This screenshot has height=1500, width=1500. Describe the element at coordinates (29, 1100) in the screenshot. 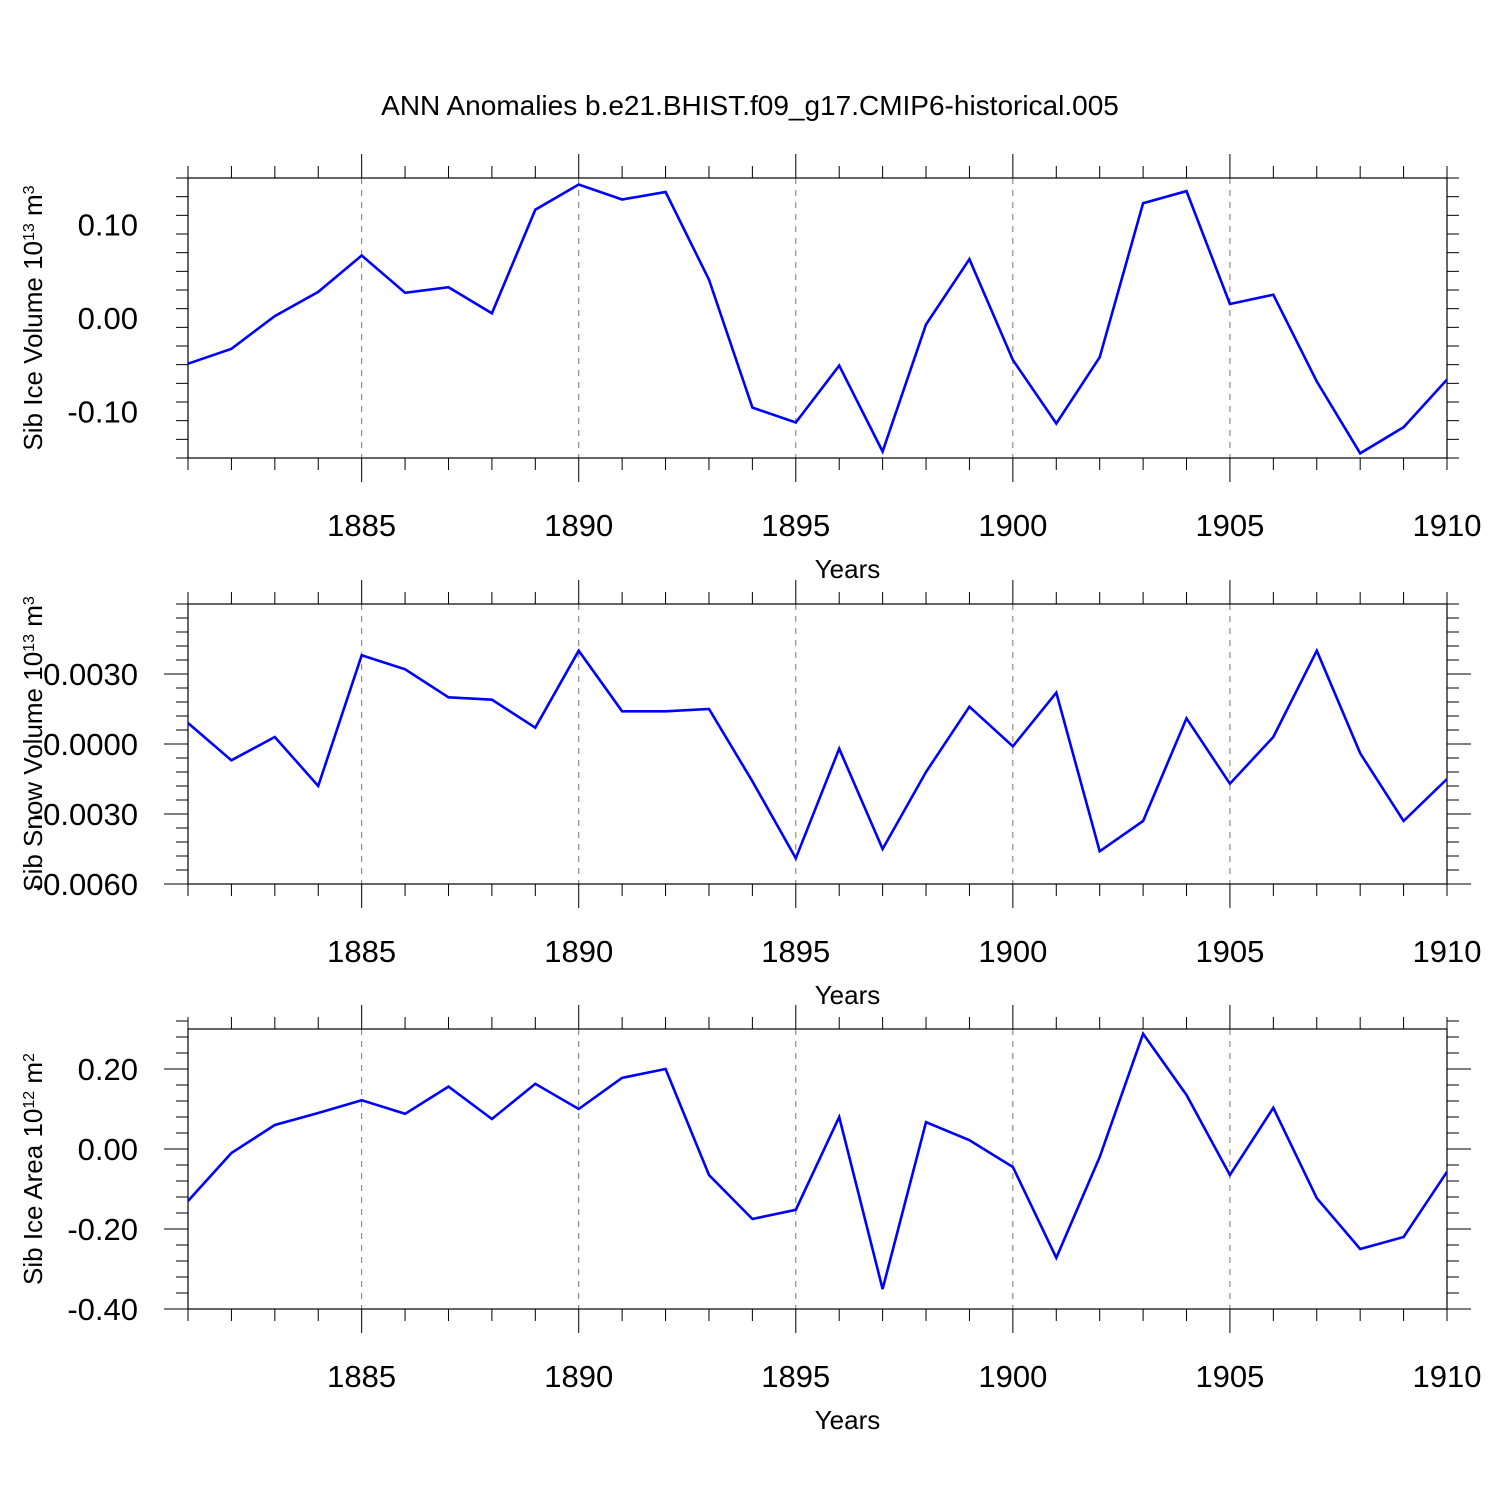

I see `y-axis-label-exponent: 12` at that location.